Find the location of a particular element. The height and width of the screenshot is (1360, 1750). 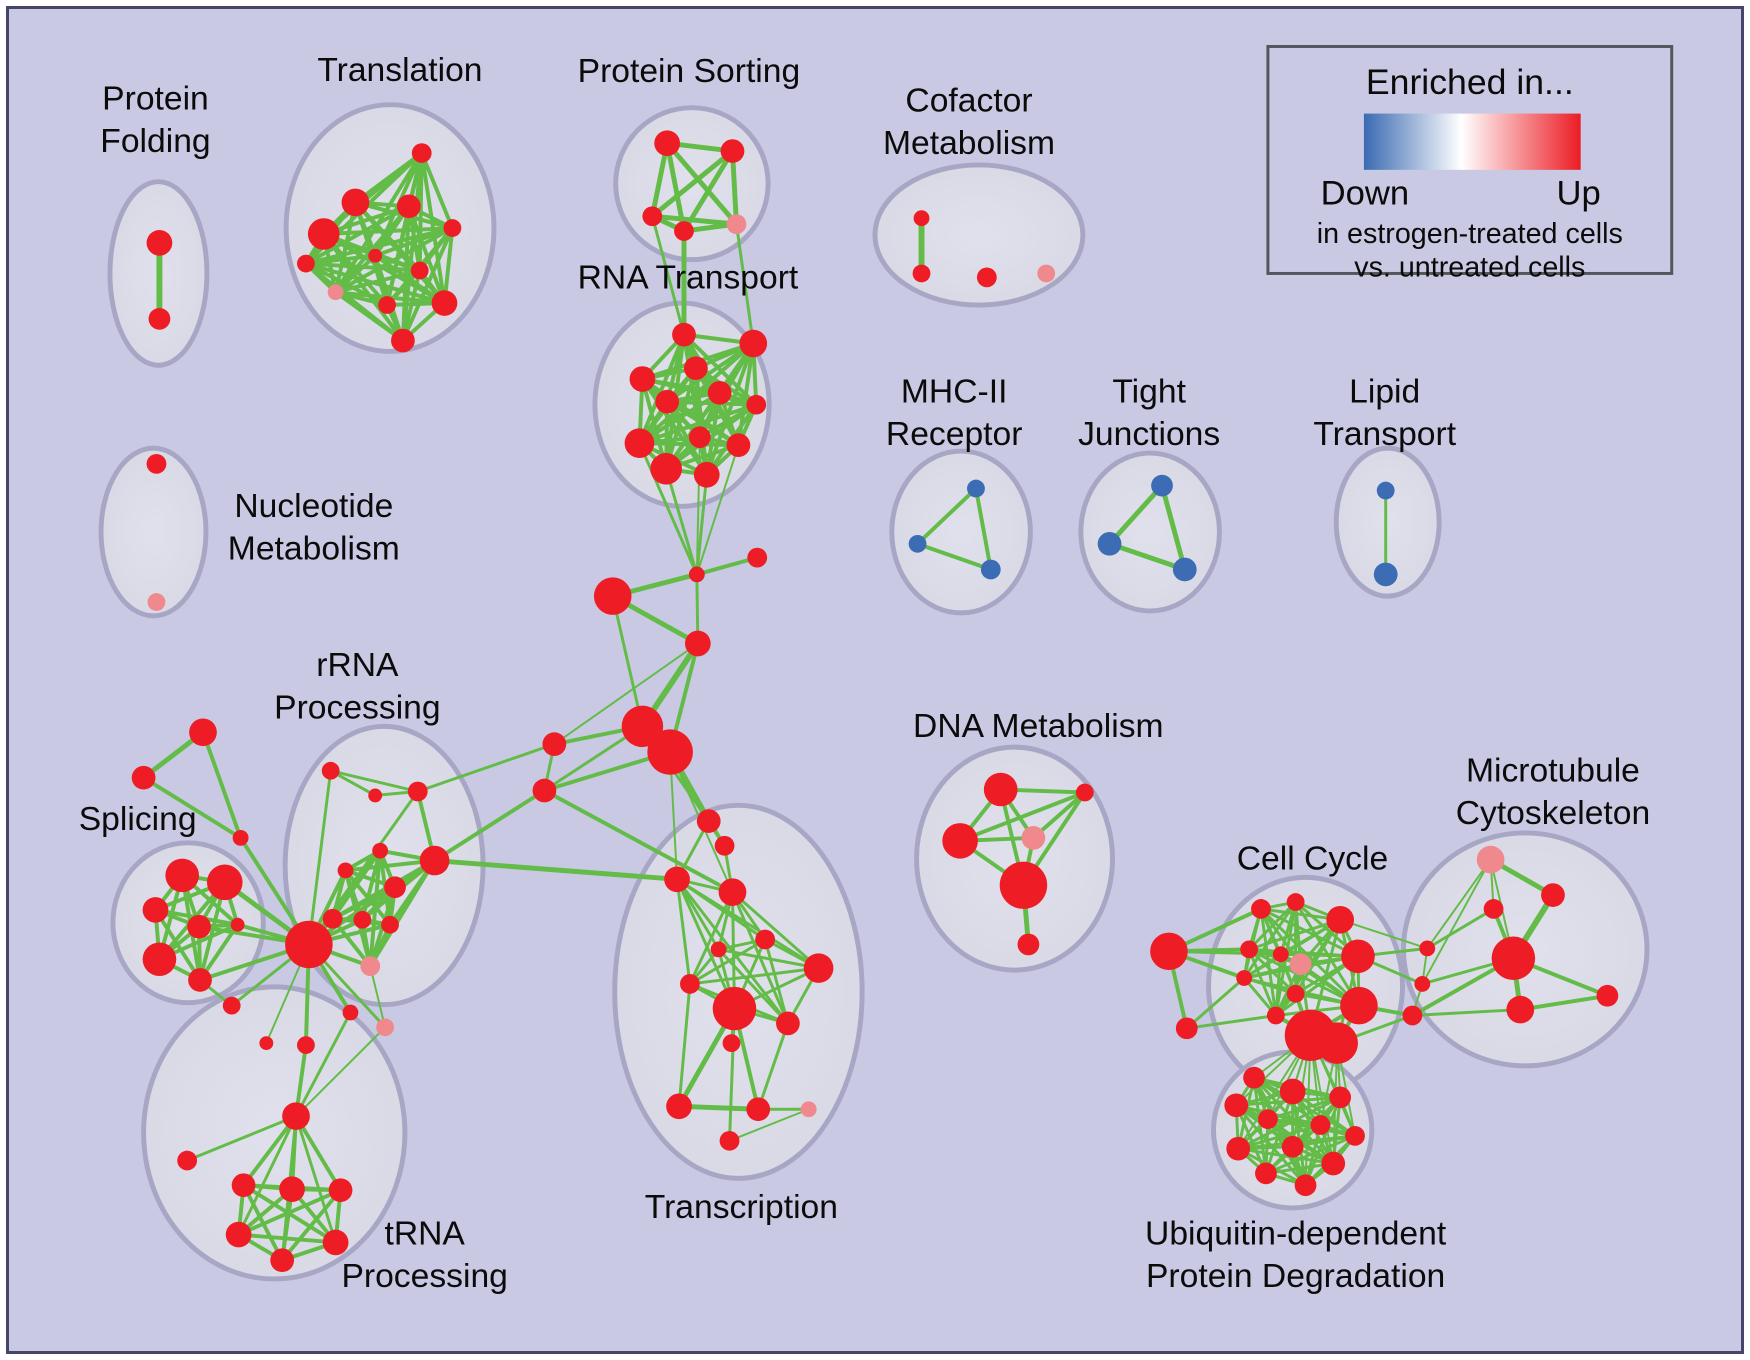

cluster-label-translation: Translation is located at coordinates (399, 70).